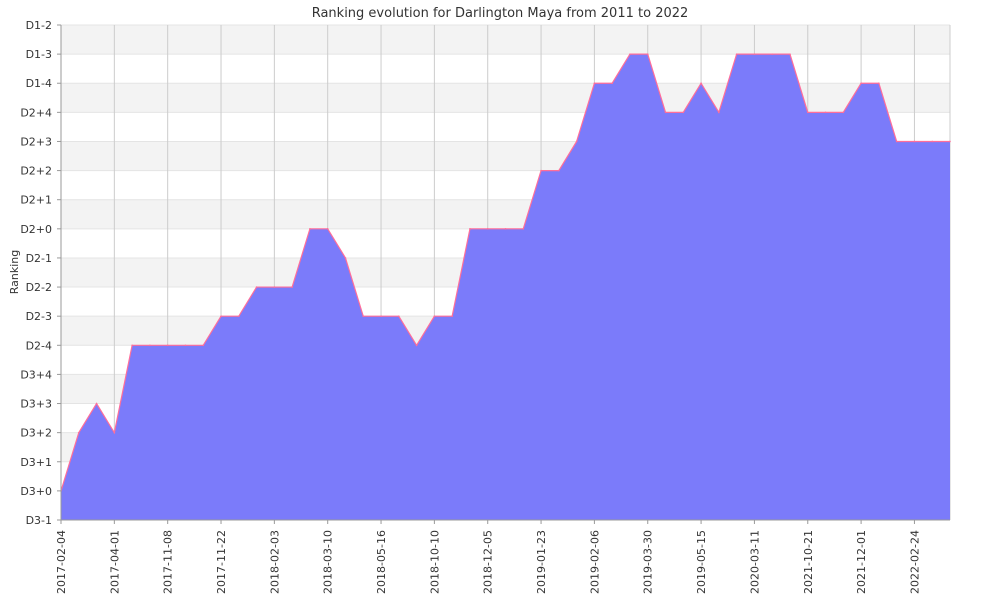  Describe the element at coordinates (114, 562) in the screenshot. I see `x-tick-label: 2017-04-01` at that location.